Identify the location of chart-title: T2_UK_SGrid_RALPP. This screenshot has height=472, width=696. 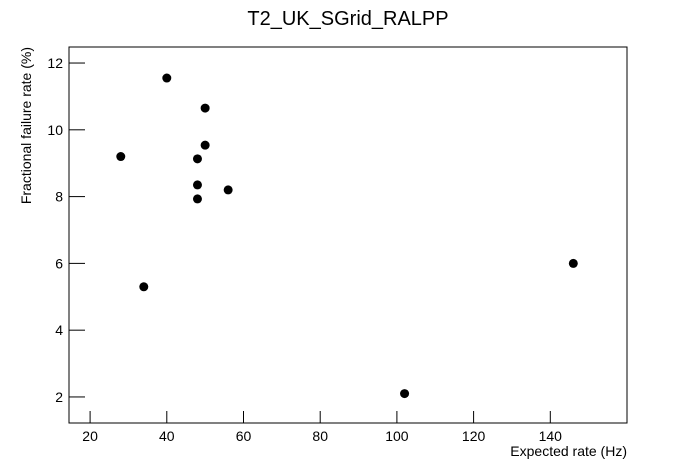
(347, 19).